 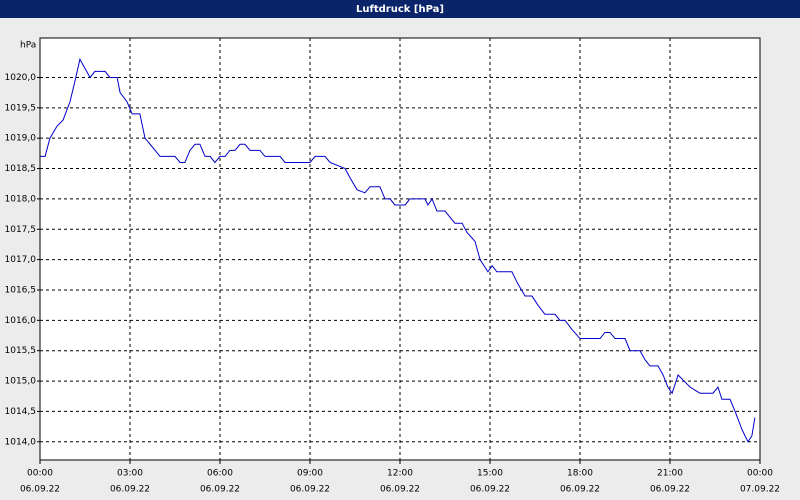 I want to click on y-tick-label: 1017,5, so click(x=21, y=230).